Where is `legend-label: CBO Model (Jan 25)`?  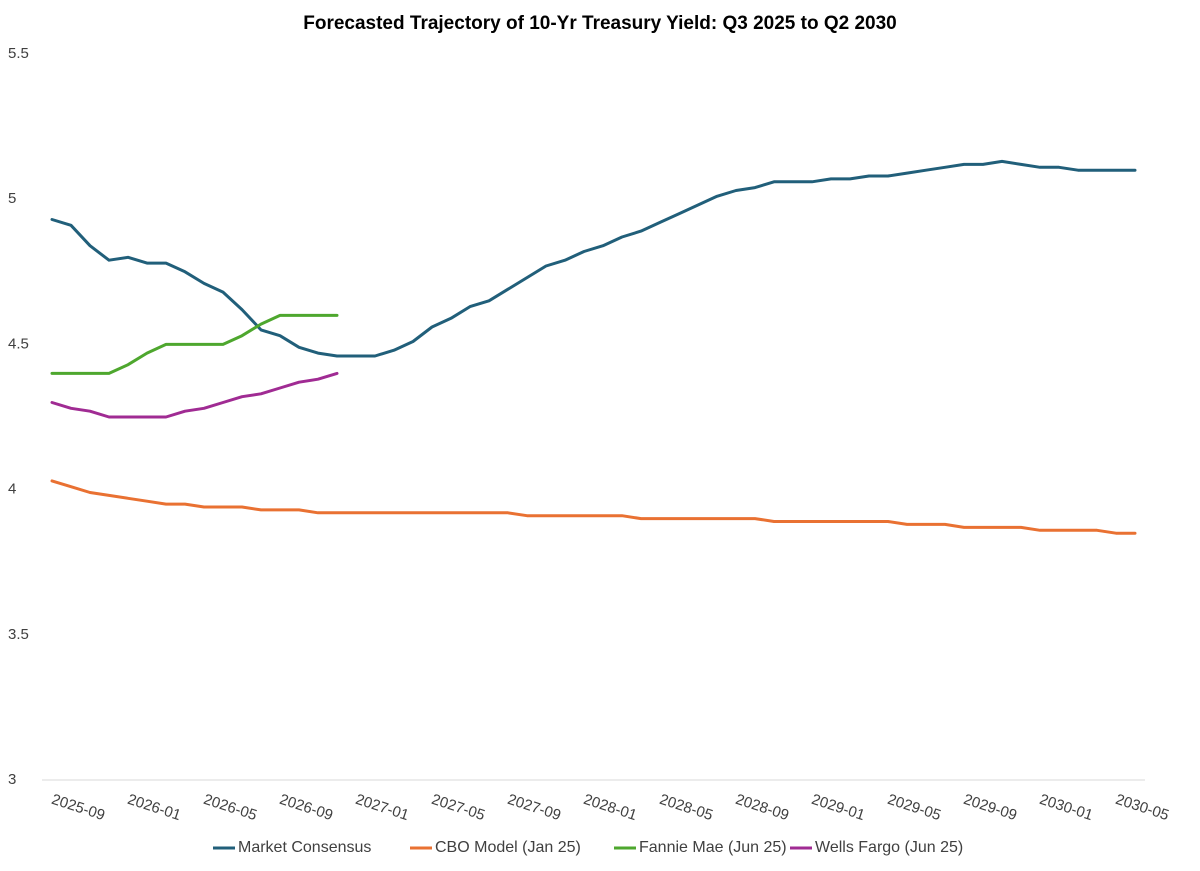 legend-label: CBO Model (Jan 25) is located at coordinates (508, 847).